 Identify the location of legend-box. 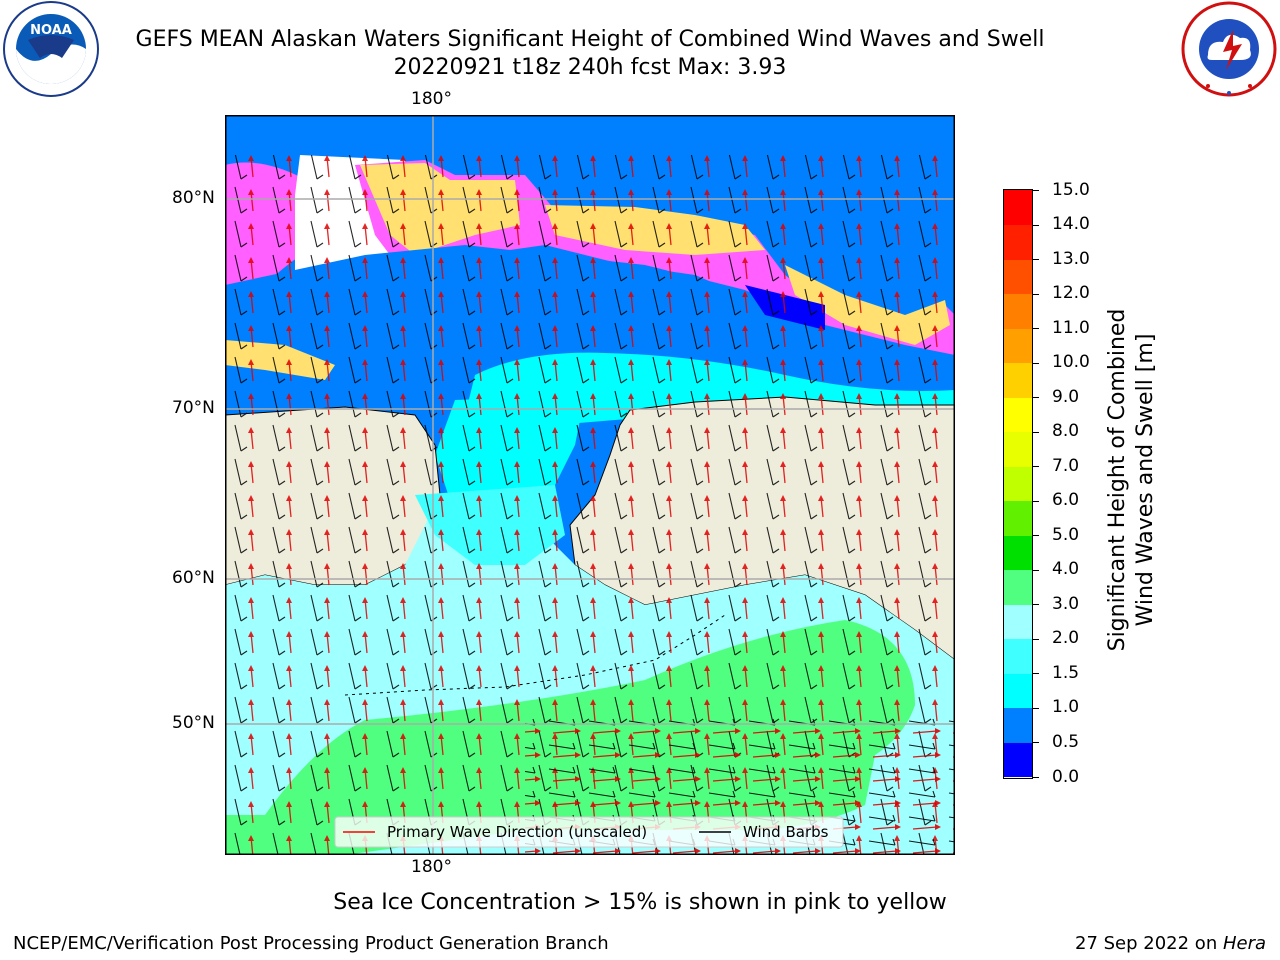
(589, 832).